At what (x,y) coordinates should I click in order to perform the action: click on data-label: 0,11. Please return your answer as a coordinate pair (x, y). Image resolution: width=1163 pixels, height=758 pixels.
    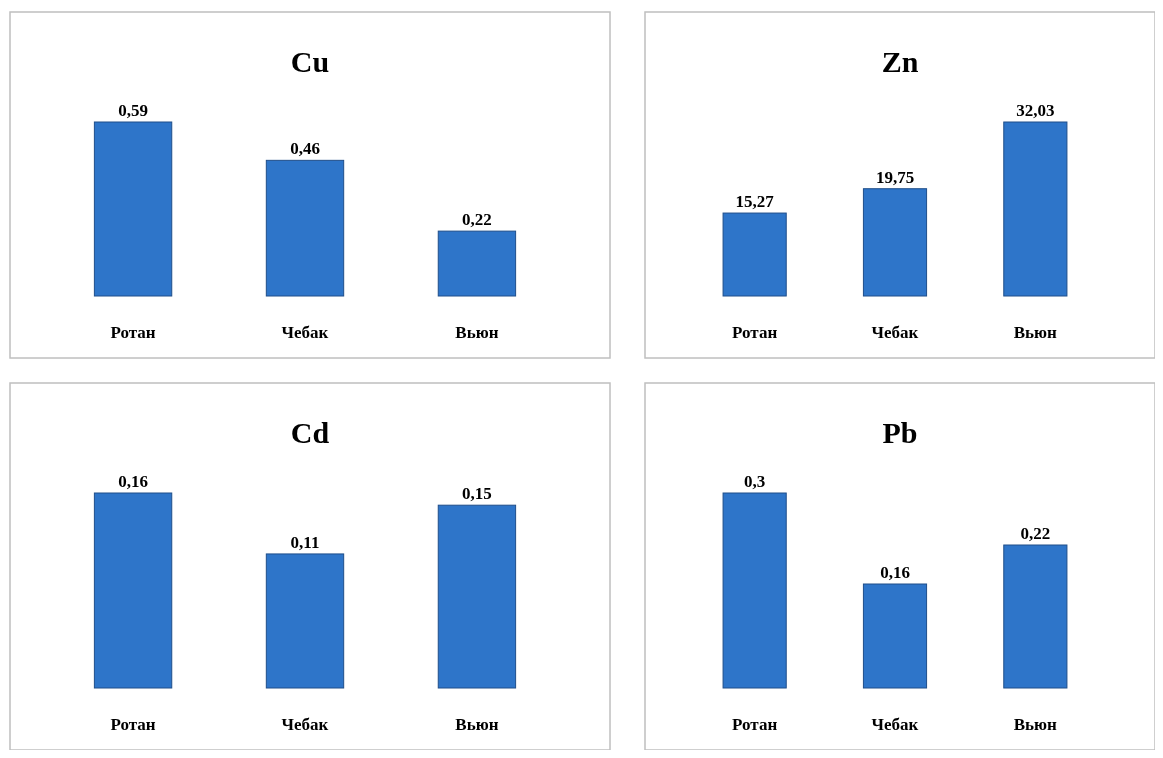
    Looking at the image, I should click on (305, 542).